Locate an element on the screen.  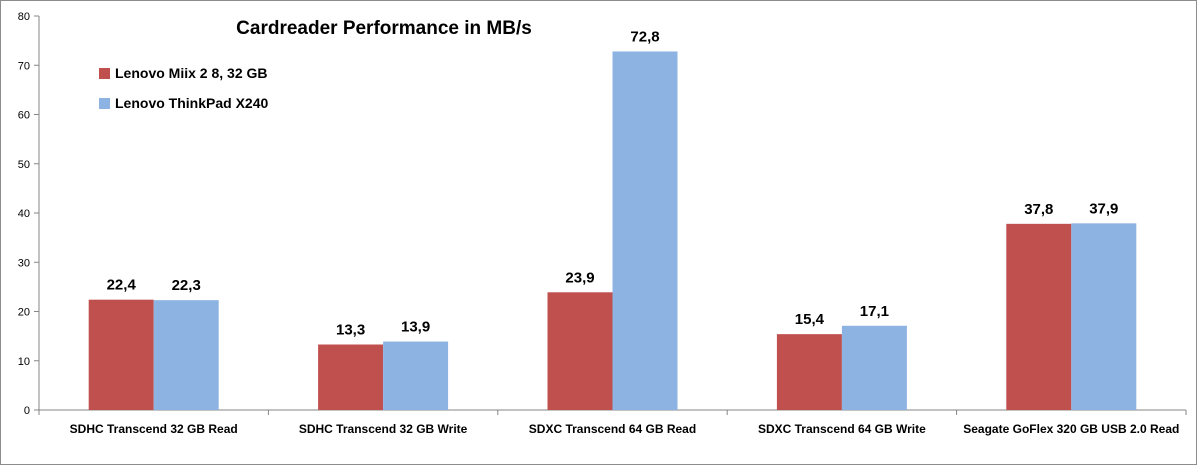
data-label: 37,9 is located at coordinates (1103, 208).